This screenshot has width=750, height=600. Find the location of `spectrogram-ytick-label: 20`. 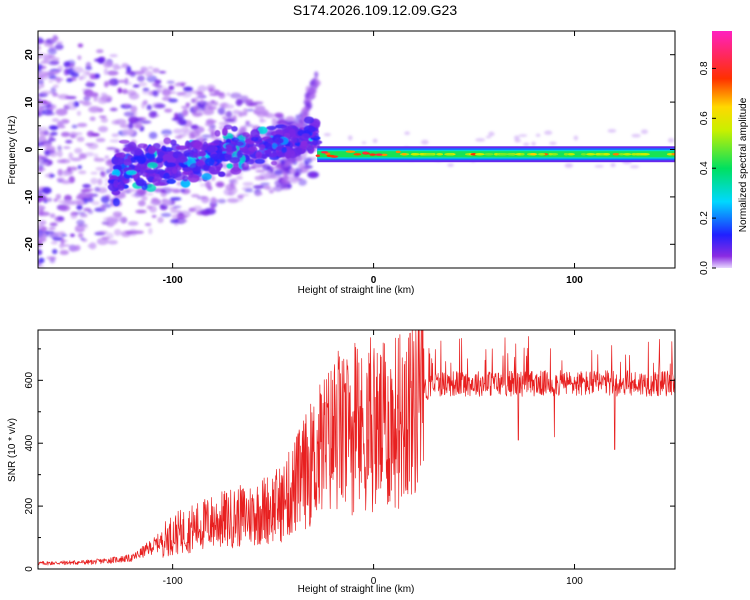

spectrogram-ytick-label: 20 is located at coordinates (29, 55).